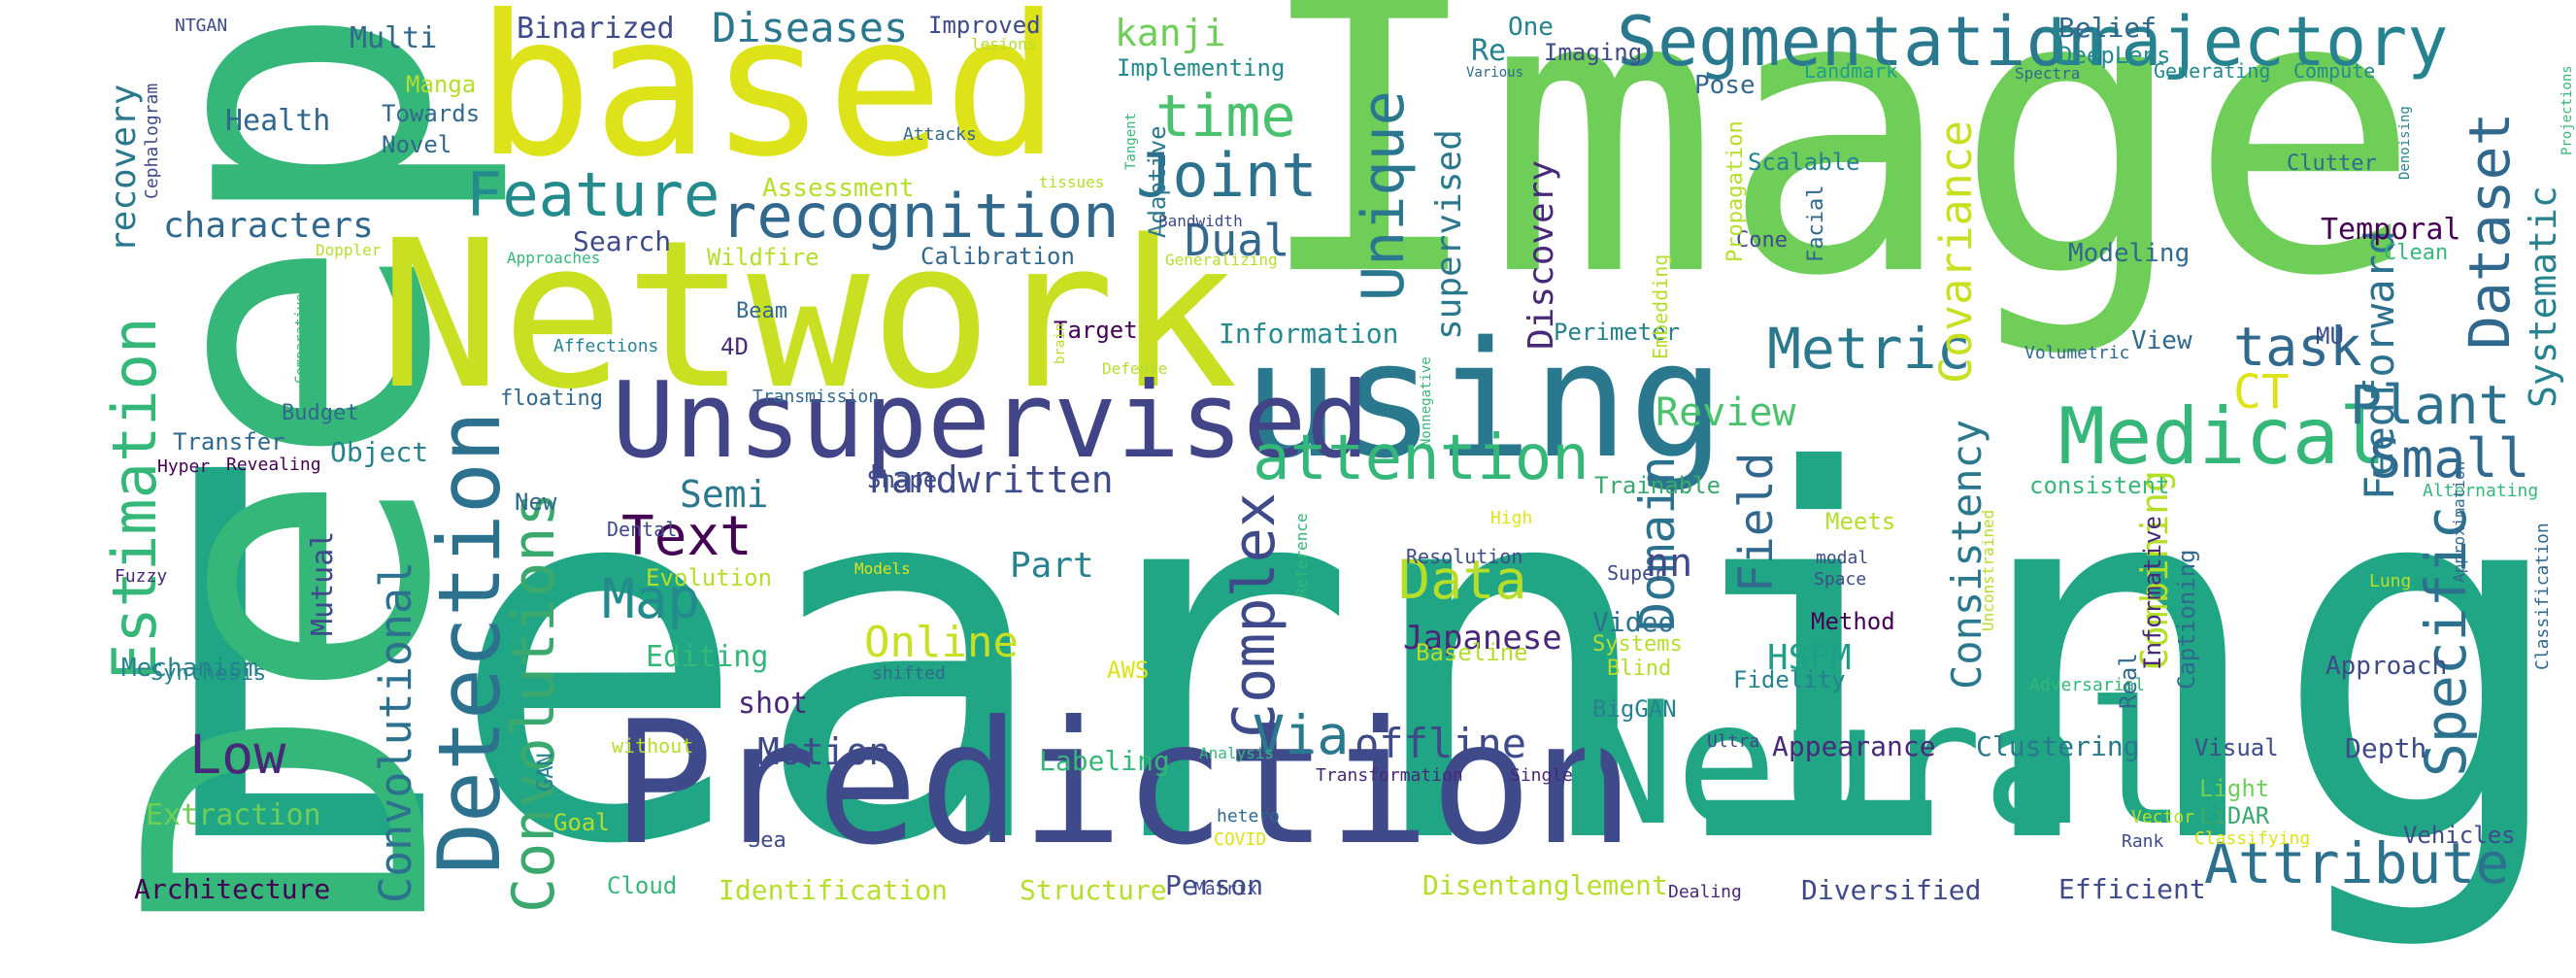 Image resolution: width=2576 pixels, height=978 pixels. What do you see at coordinates (1302, 555) in the screenshot?
I see `word-reference: Reference` at bounding box center [1302, 555].